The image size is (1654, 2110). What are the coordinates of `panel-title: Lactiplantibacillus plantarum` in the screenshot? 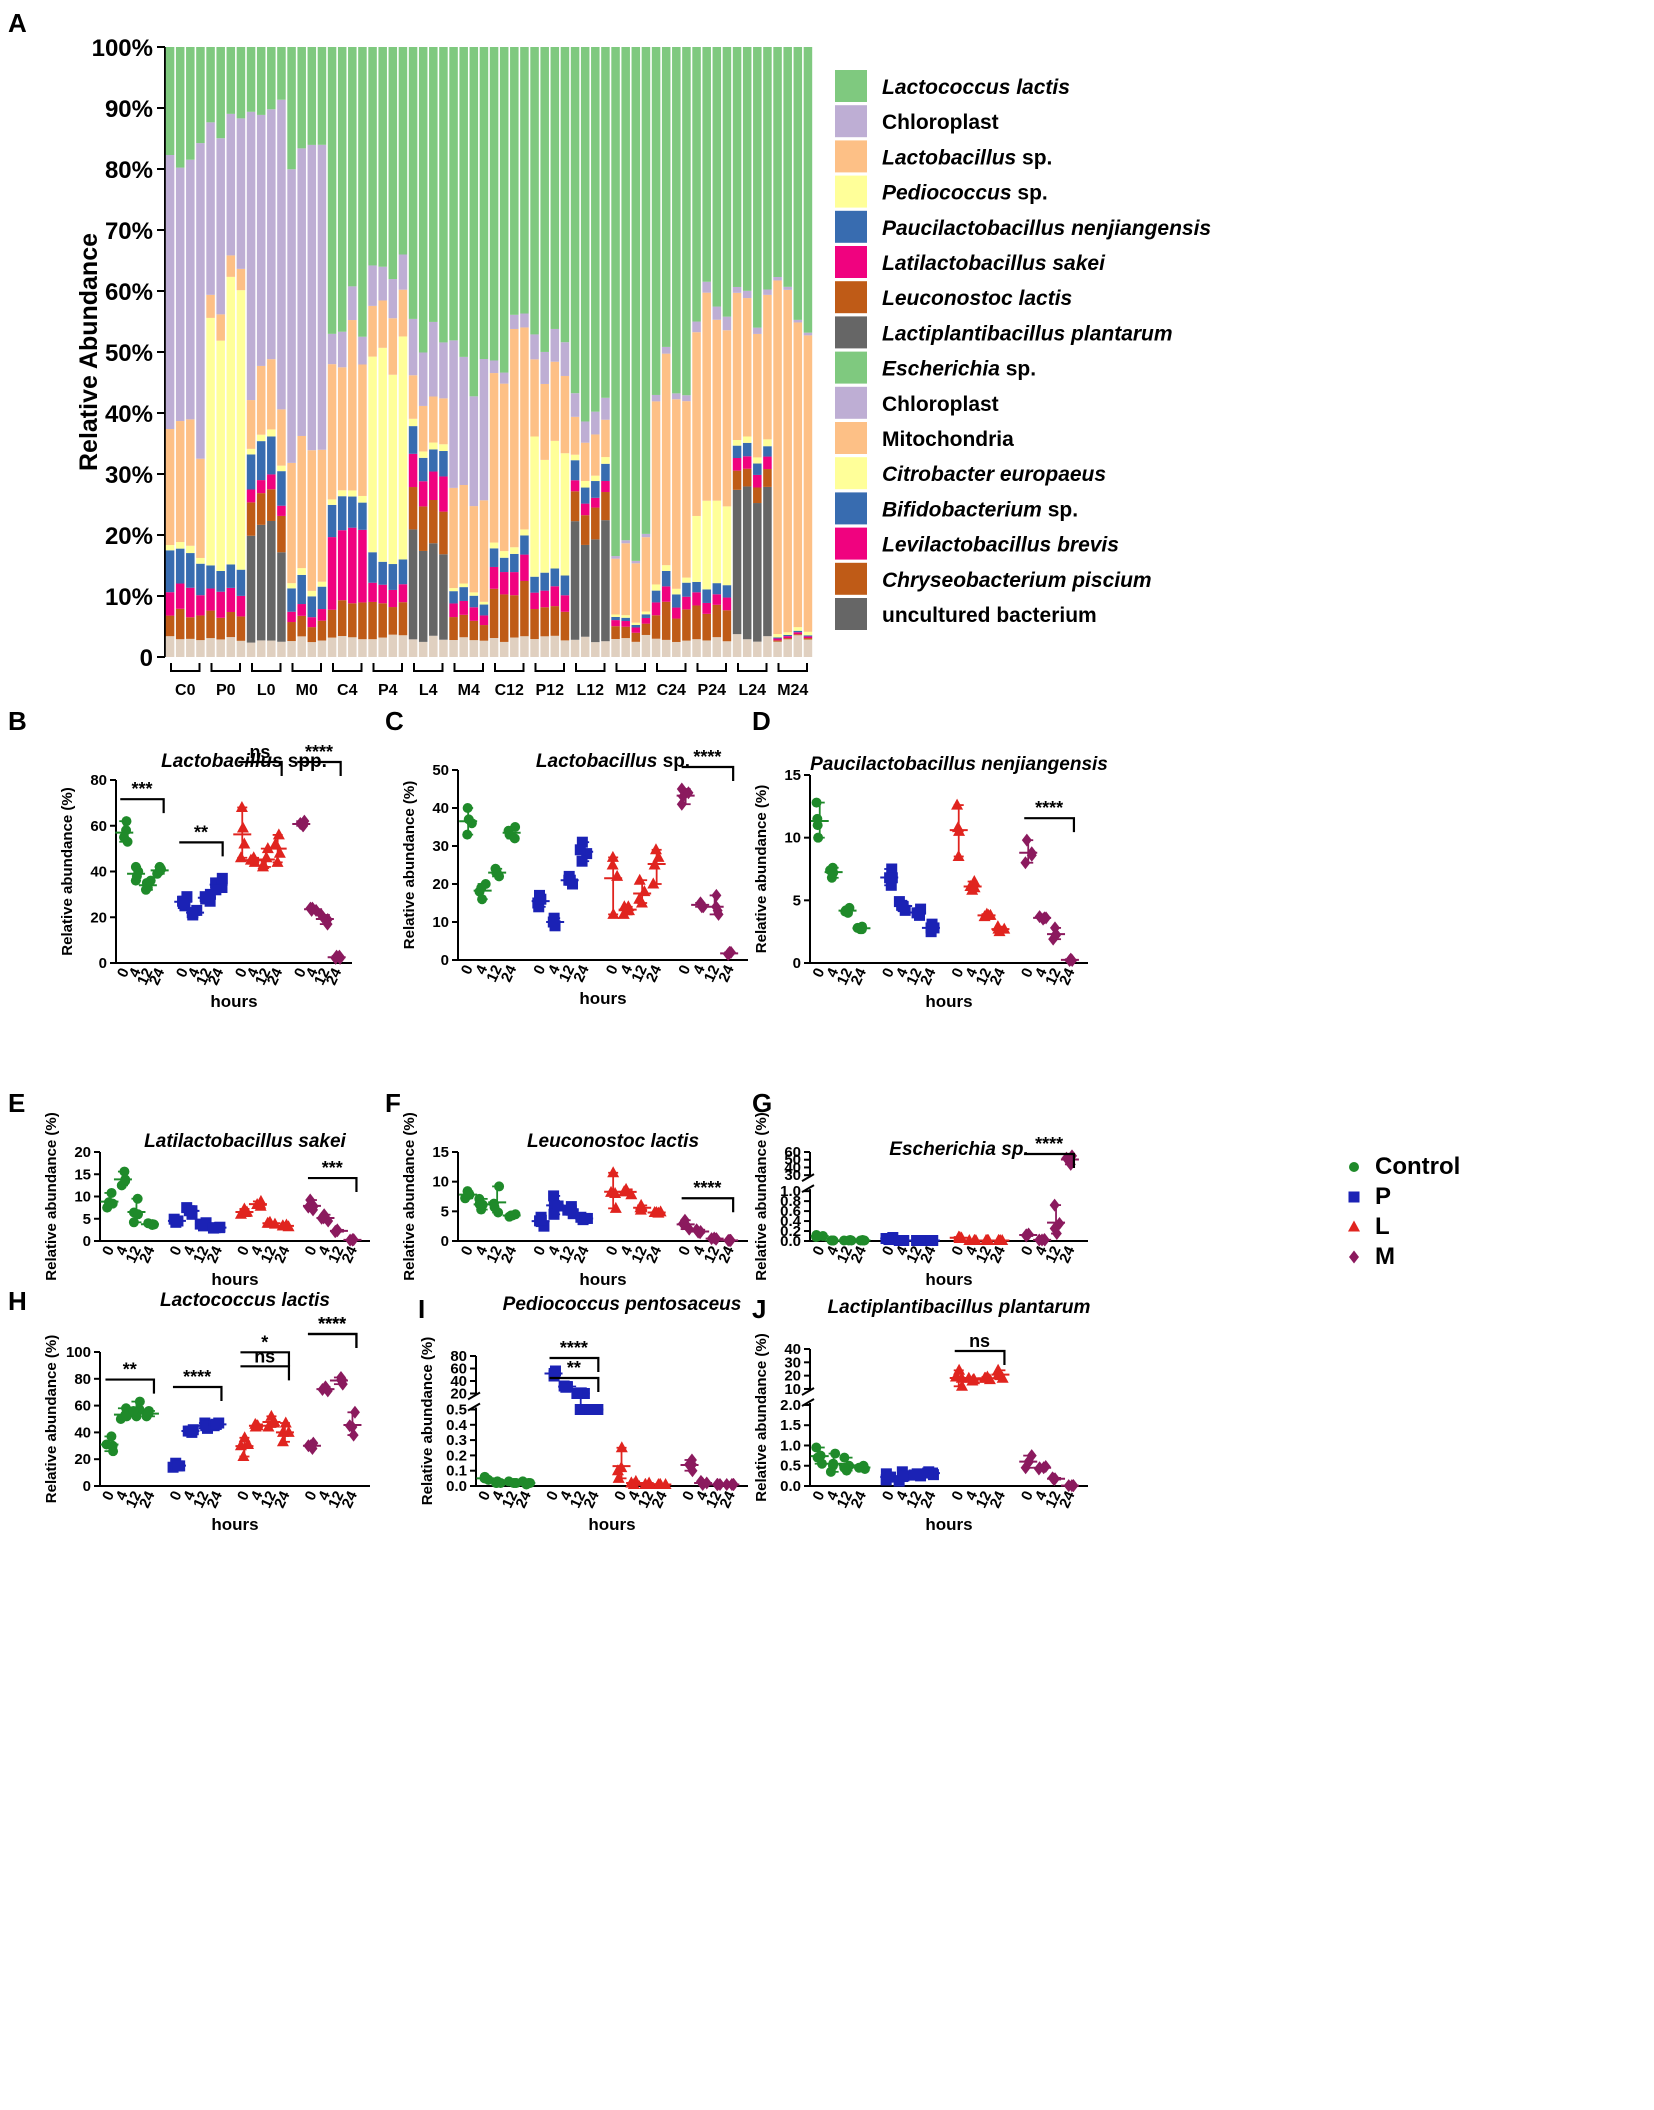 It's located at (959, 1307).